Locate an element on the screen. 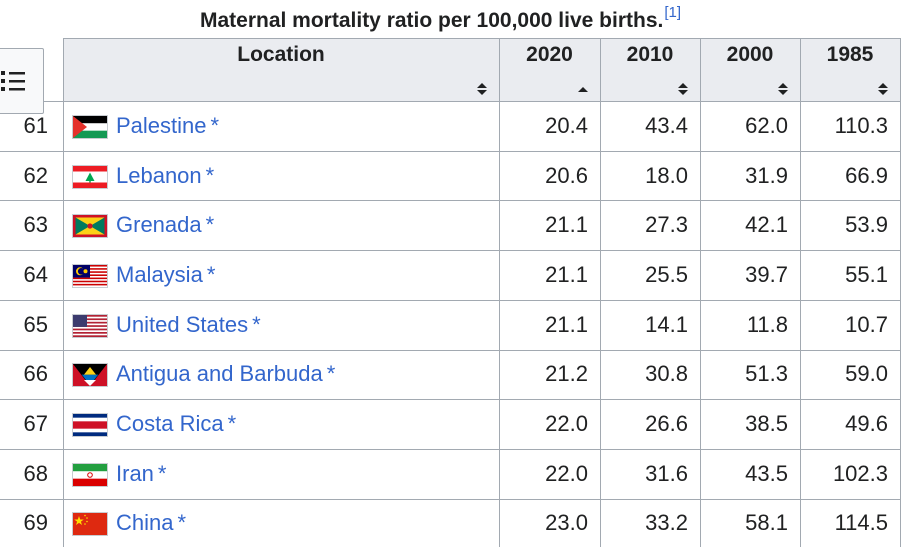 Image resolution: width=919 pixels, height=547 pixels. column-header-2010: 2010 is located at coordinates (650, 54).